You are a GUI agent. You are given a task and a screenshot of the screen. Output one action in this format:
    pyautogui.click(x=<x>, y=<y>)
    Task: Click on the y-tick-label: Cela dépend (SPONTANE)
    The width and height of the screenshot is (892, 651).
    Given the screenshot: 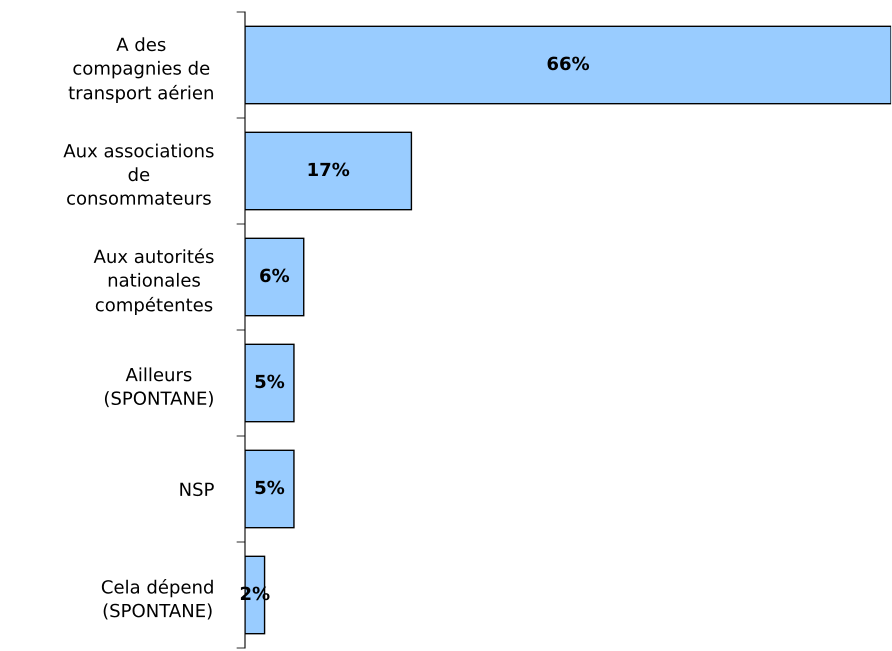 What is the action you would take?
    pyautogui.click(x=157, y=599)
    